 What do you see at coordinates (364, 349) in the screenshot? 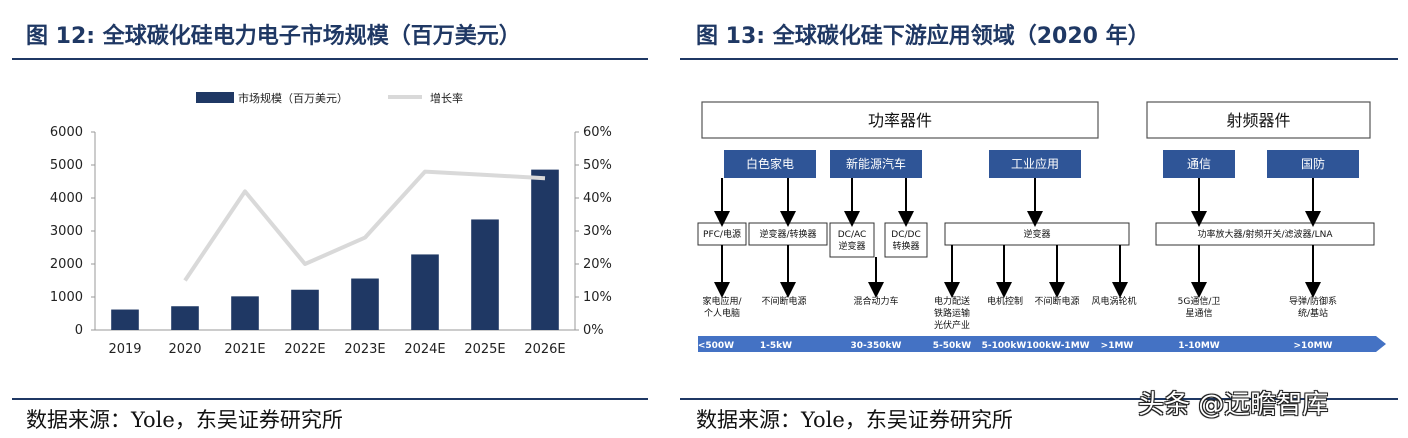
I see `x-tick-label: 2023E` at bounding box center [364, 349].